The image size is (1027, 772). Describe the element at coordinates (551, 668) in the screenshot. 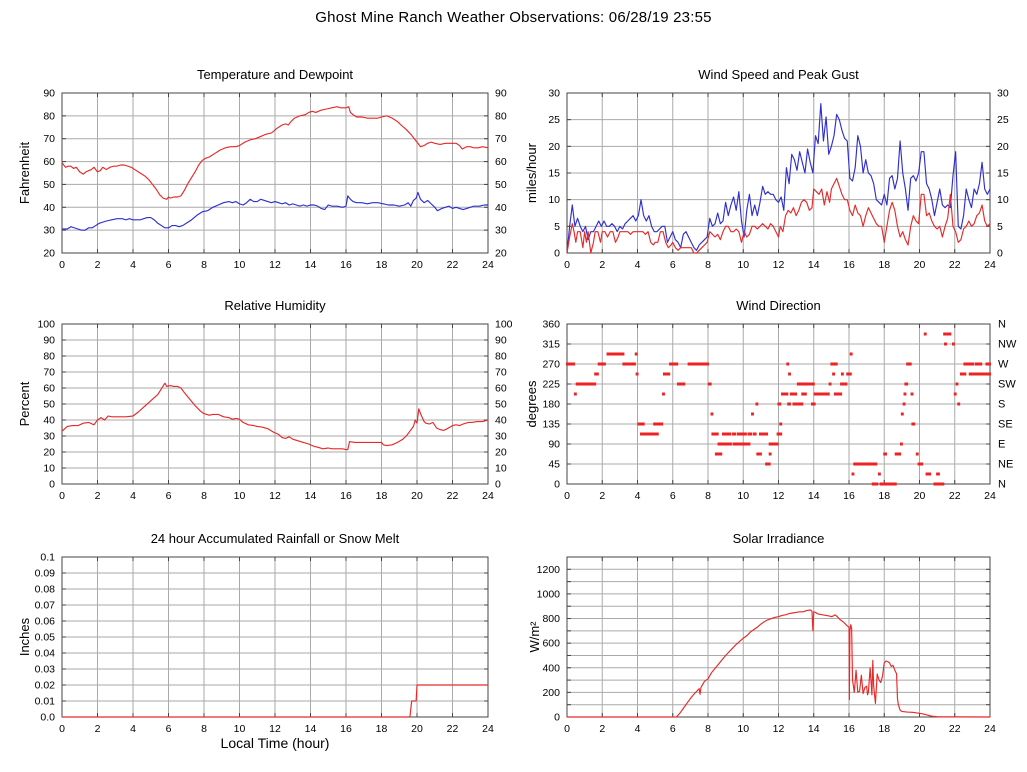

I see `svg-text: 400` at that location.